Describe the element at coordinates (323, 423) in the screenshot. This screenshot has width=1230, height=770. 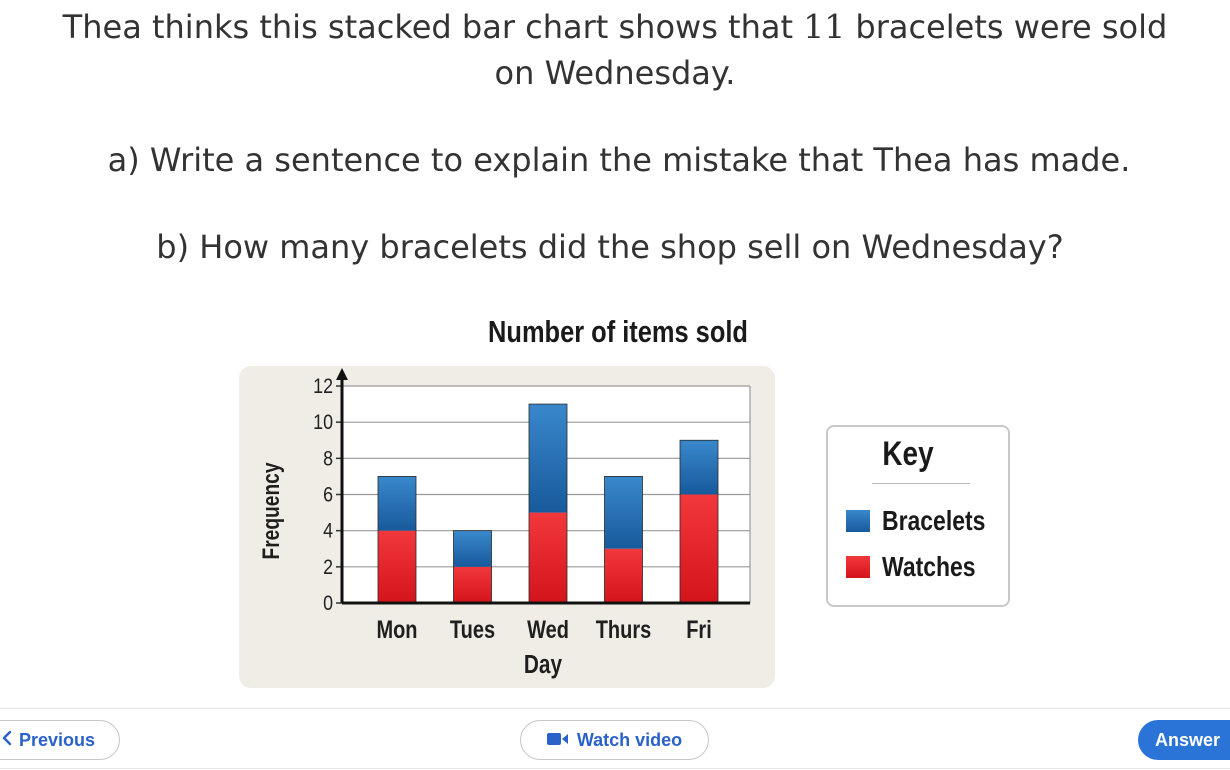
I see `y-tick-label: 10` at that location.